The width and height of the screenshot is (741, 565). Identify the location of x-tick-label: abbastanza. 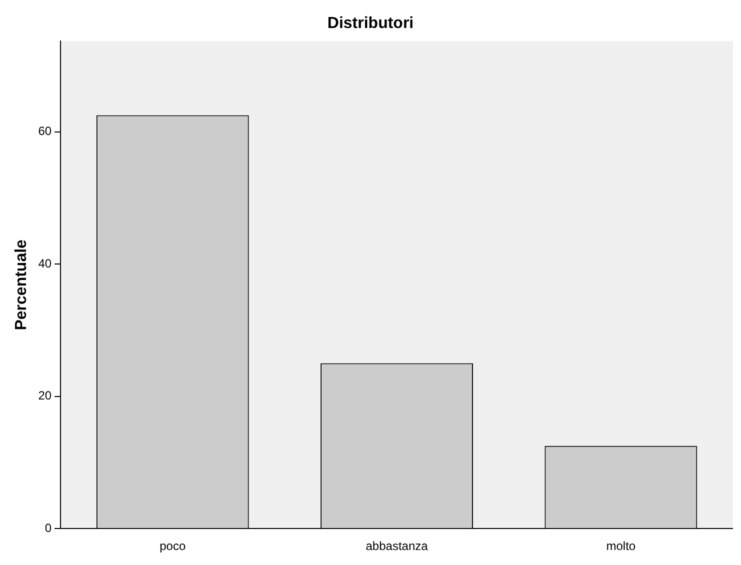
(397, 546).